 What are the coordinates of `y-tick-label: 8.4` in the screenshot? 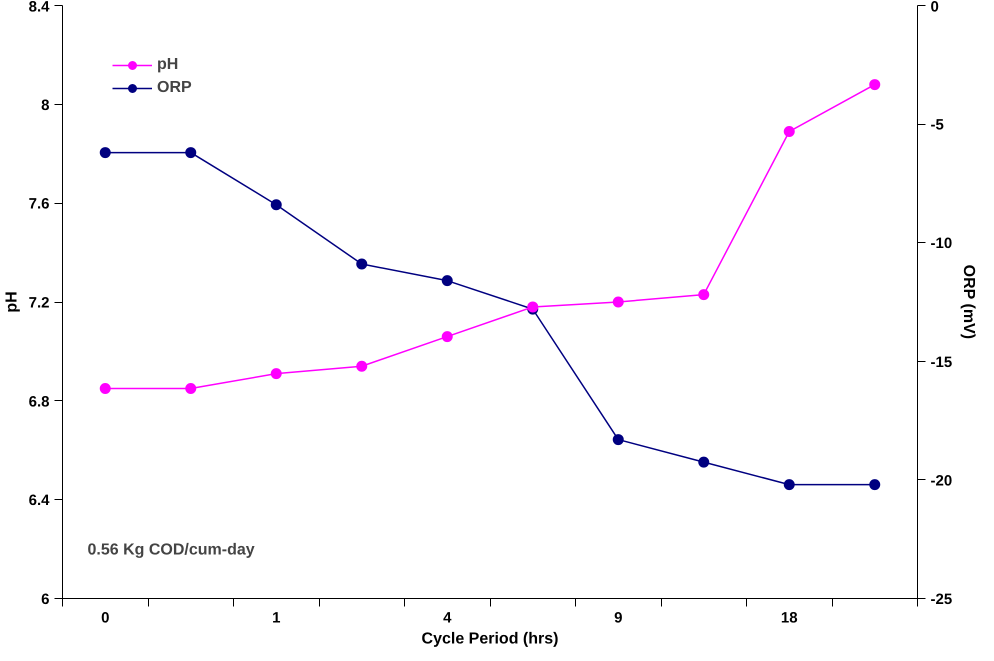 It's located at (39, 8).